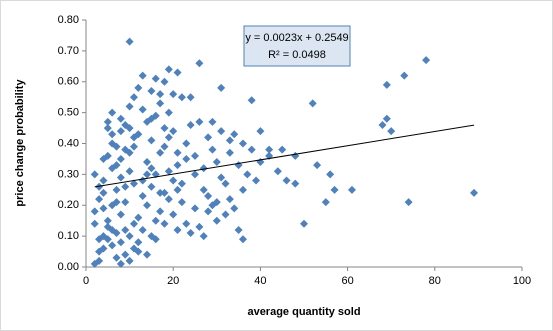 The image size is (553, 331). Describe the element at coordinates (68, 143) in the screenshot. I see `y-tick-label: 0.40` at that location.